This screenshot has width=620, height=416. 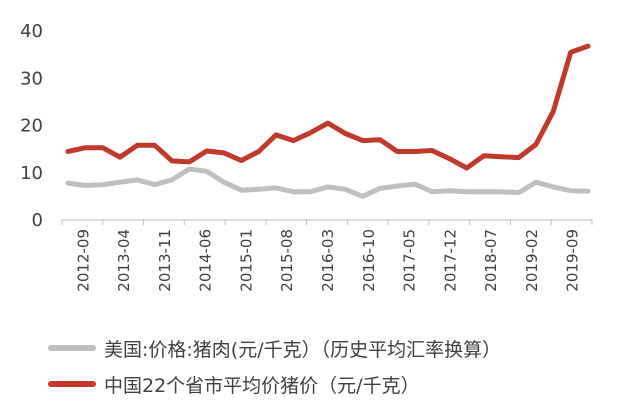 What do you see at coordinates (31, 31) in the screenshot?
I see `y-tick-label: 40` at bounding box center [31, 31].